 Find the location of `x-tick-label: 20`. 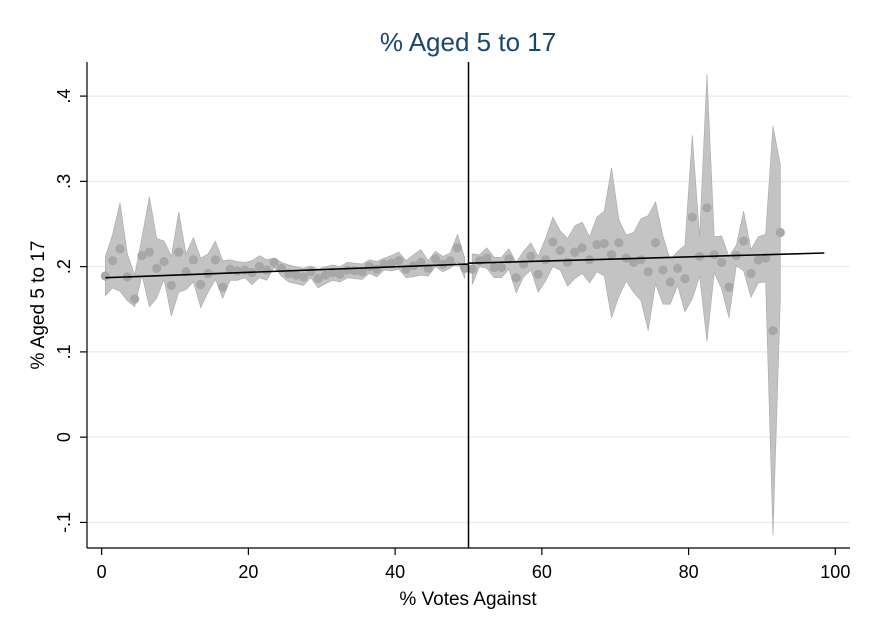

x-tick-label: 20 is located at coordinates (248, 572).